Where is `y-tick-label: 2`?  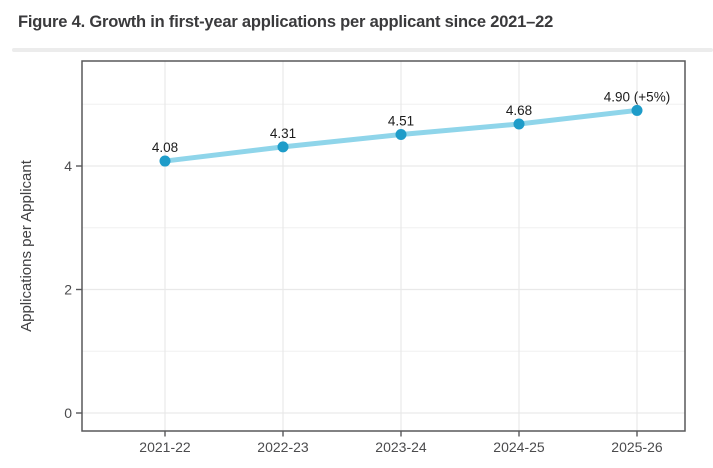
y-tick-label: 2 is located at coordinates (68, 289).